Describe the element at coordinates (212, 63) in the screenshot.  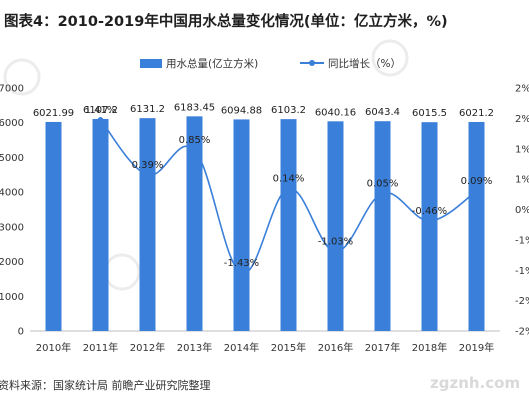
I see `legend-bar-label: 用水总量(亿立方米)` at that location.